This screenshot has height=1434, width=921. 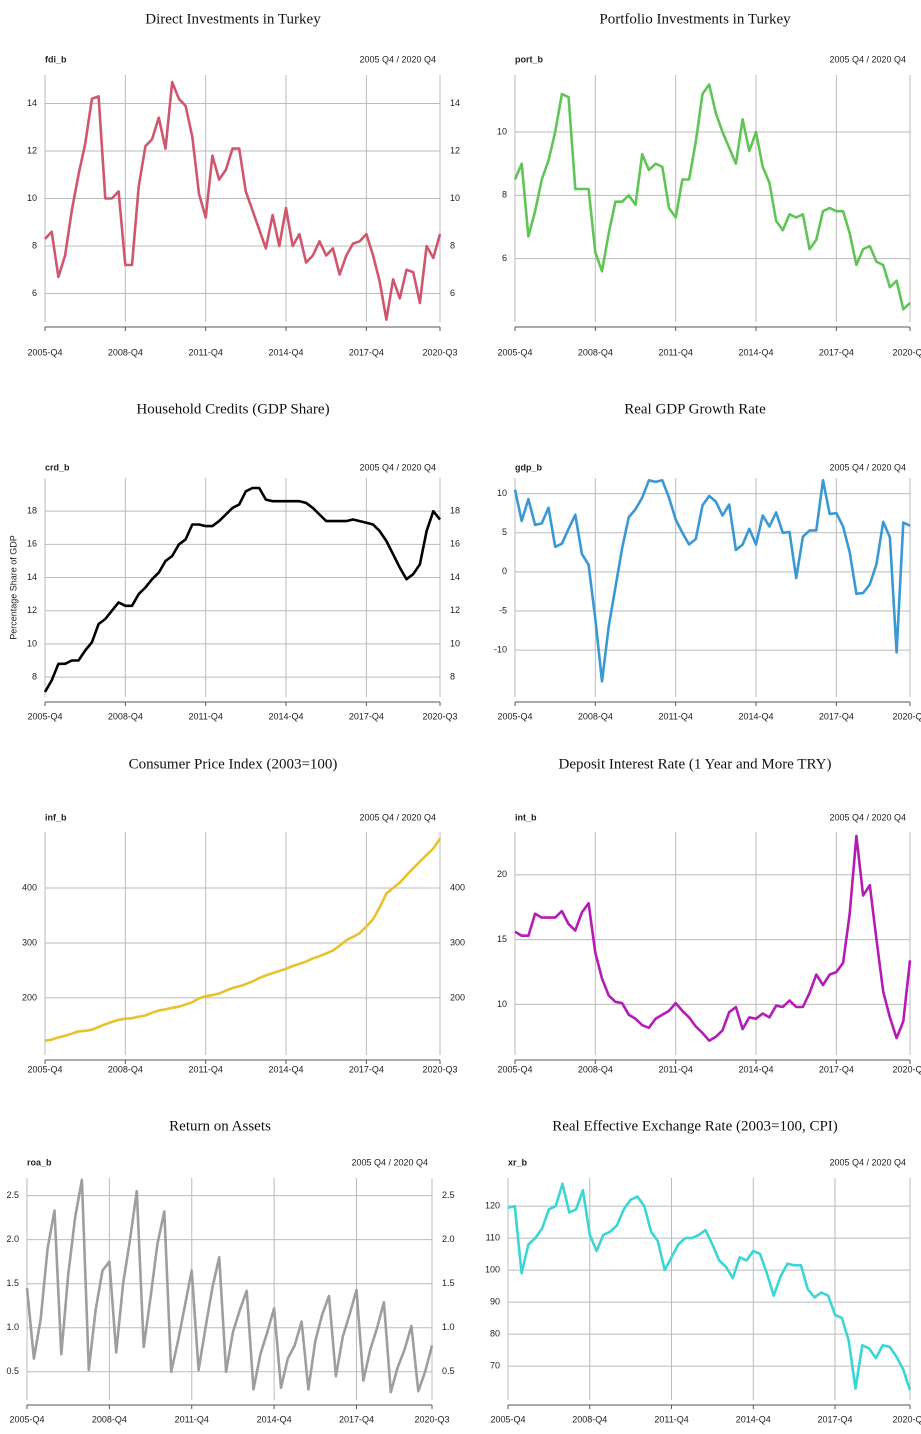 What do you see at coordinates (526, 817) in the screenshot?
I see `series-code: int_b` at bounding box center [526, 817].